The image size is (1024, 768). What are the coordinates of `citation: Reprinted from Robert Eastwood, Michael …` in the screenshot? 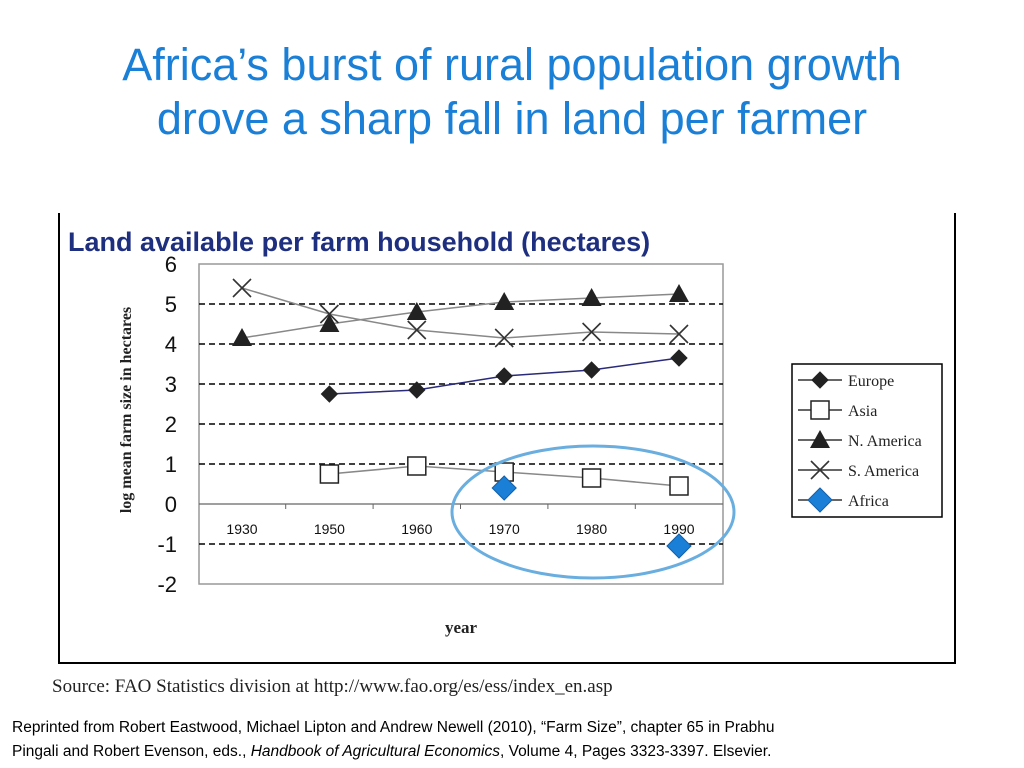 It's located at (514, 740).